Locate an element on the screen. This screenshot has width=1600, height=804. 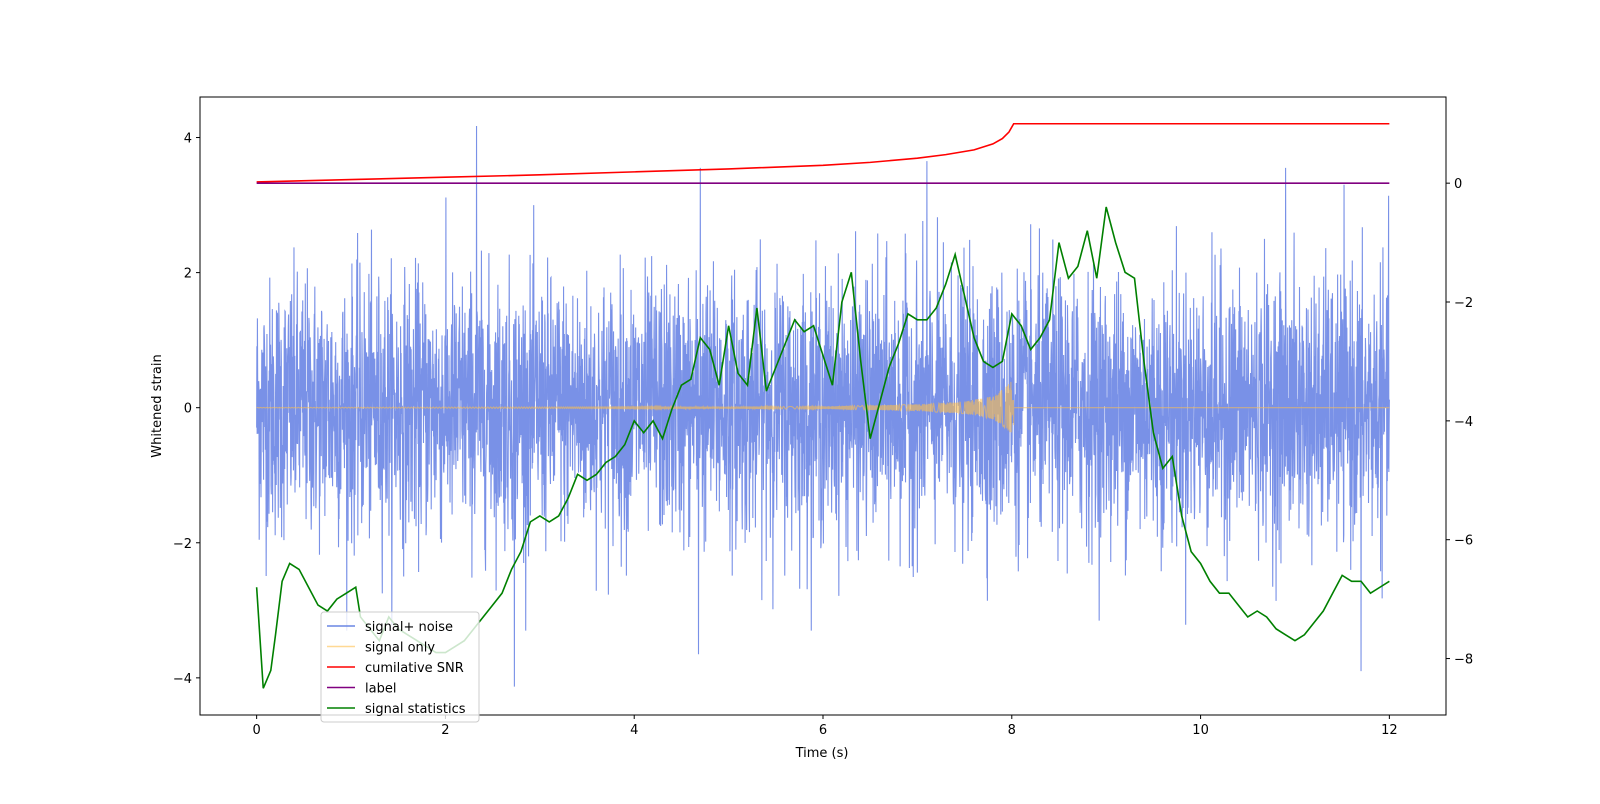
y-left-tick-label: −4 is located at coordinates (182, 679).